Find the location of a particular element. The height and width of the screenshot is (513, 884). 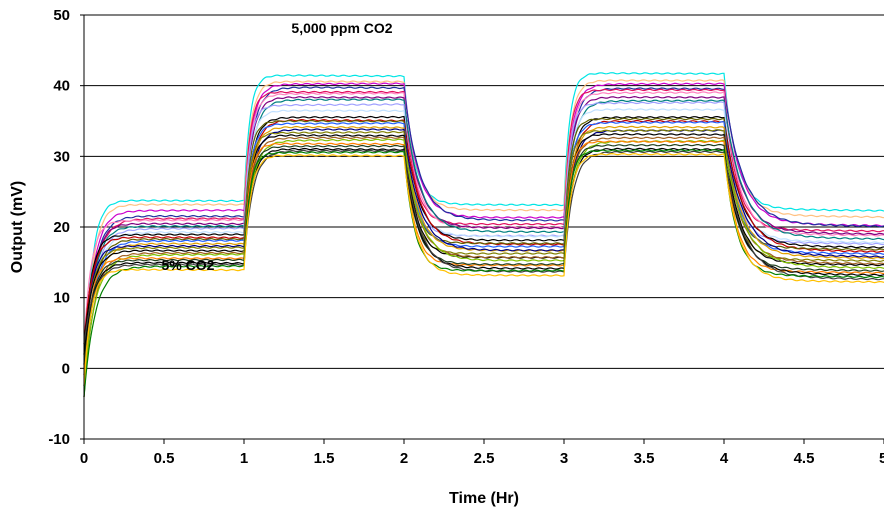

x-tick-label: 2.5 is located at coordinates (484, 458).